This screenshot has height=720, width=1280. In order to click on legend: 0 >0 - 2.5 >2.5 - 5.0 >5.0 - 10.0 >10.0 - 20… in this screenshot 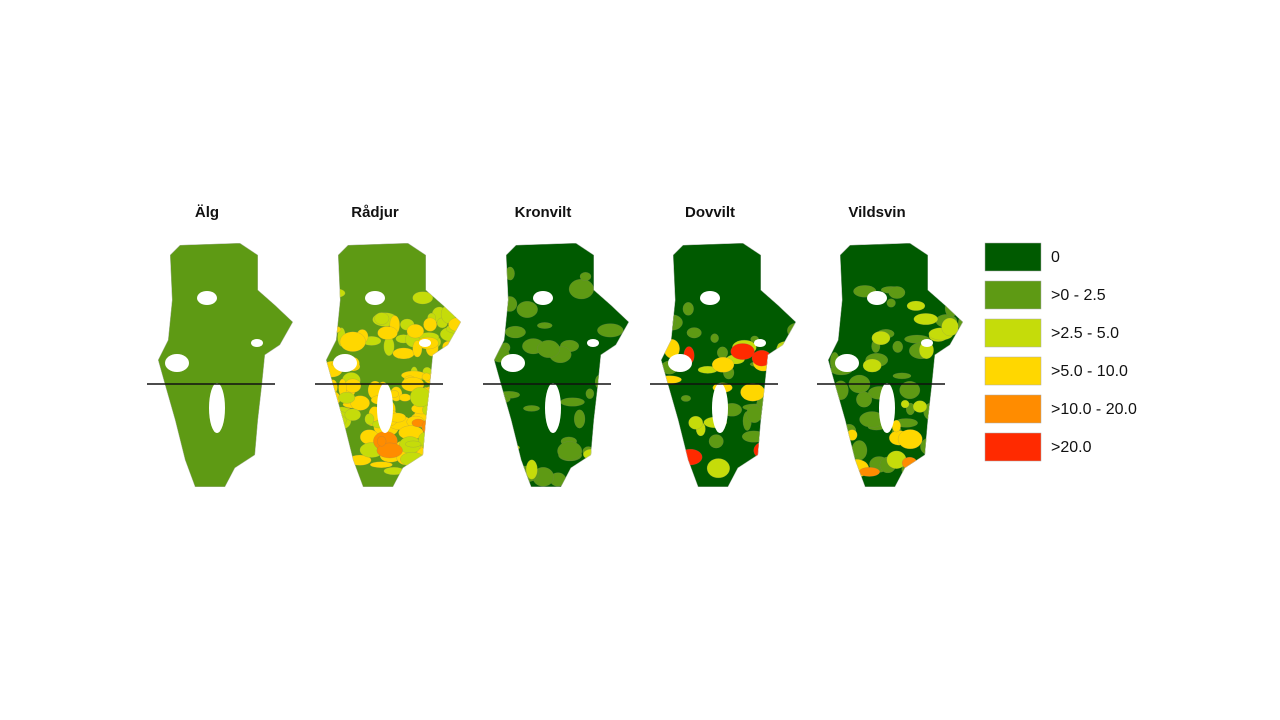, I will do `click(1060, 352)`.